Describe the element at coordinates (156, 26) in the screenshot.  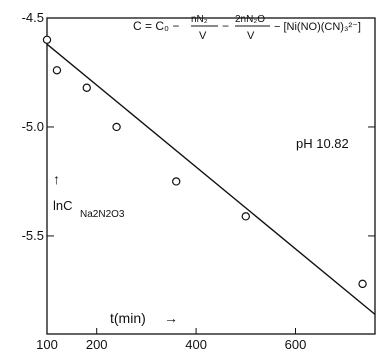
I see `equation-lhs: C = C₀ −` at that location.